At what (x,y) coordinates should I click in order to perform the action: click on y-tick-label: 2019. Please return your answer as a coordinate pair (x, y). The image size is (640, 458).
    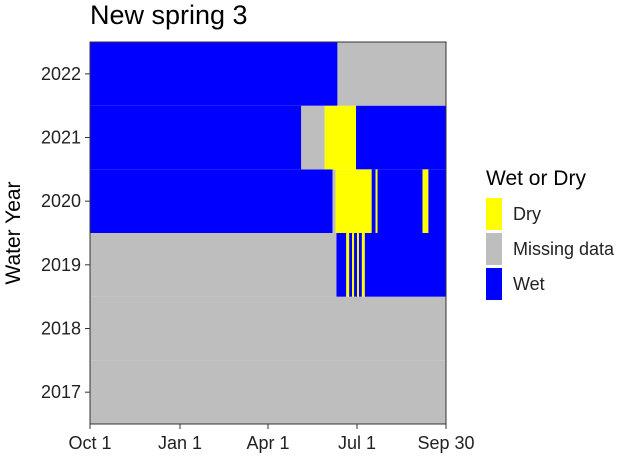
    Looking at the image, I should click on (61, 265).